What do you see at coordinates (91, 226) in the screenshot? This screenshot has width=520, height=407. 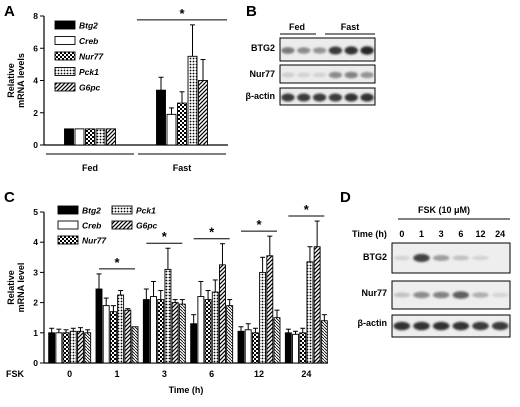 I see `legend-label-creb: Creb` at bounding box center [91, 226].